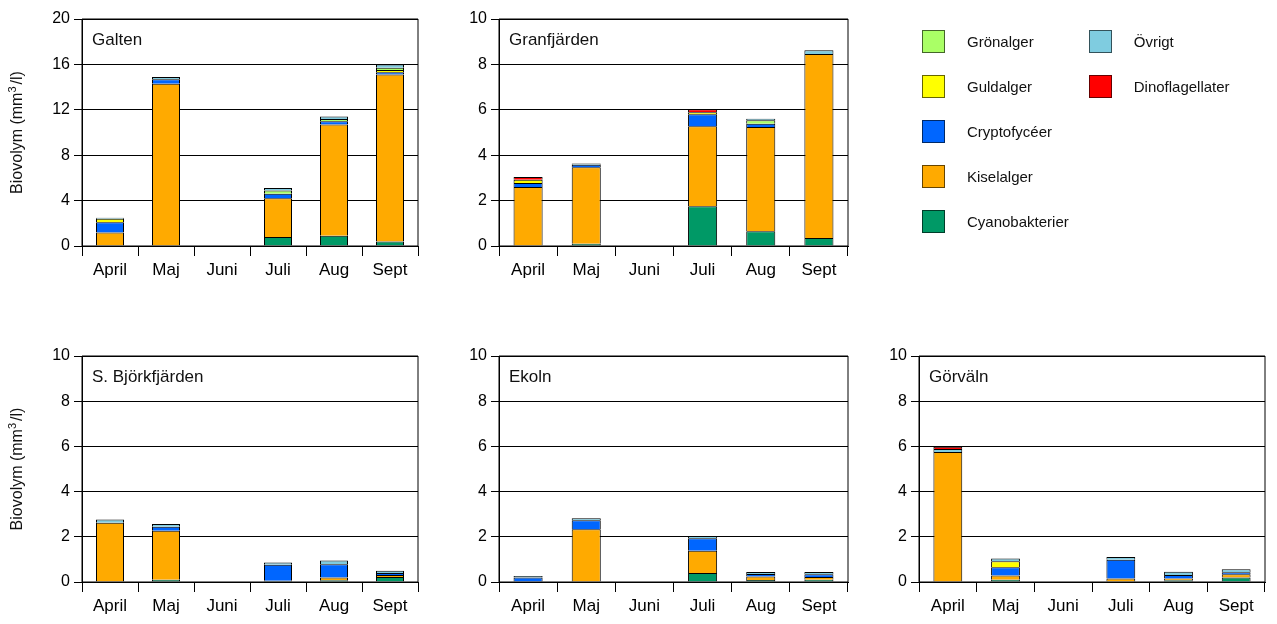 This screenshot has width=1277, height=624. Describe the element at coordinates (554, 39) in the screenshot. I see `text: Granfjärden` at that location.